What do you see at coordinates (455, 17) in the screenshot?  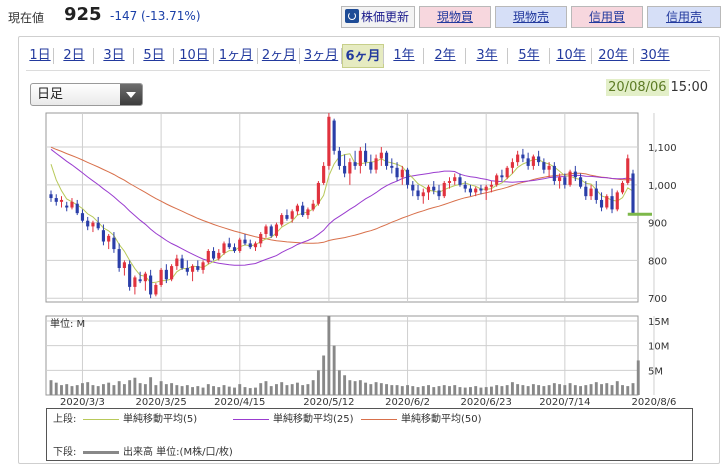 I see `buy-physical-button: 現物買` at bounding box center [455, 17].